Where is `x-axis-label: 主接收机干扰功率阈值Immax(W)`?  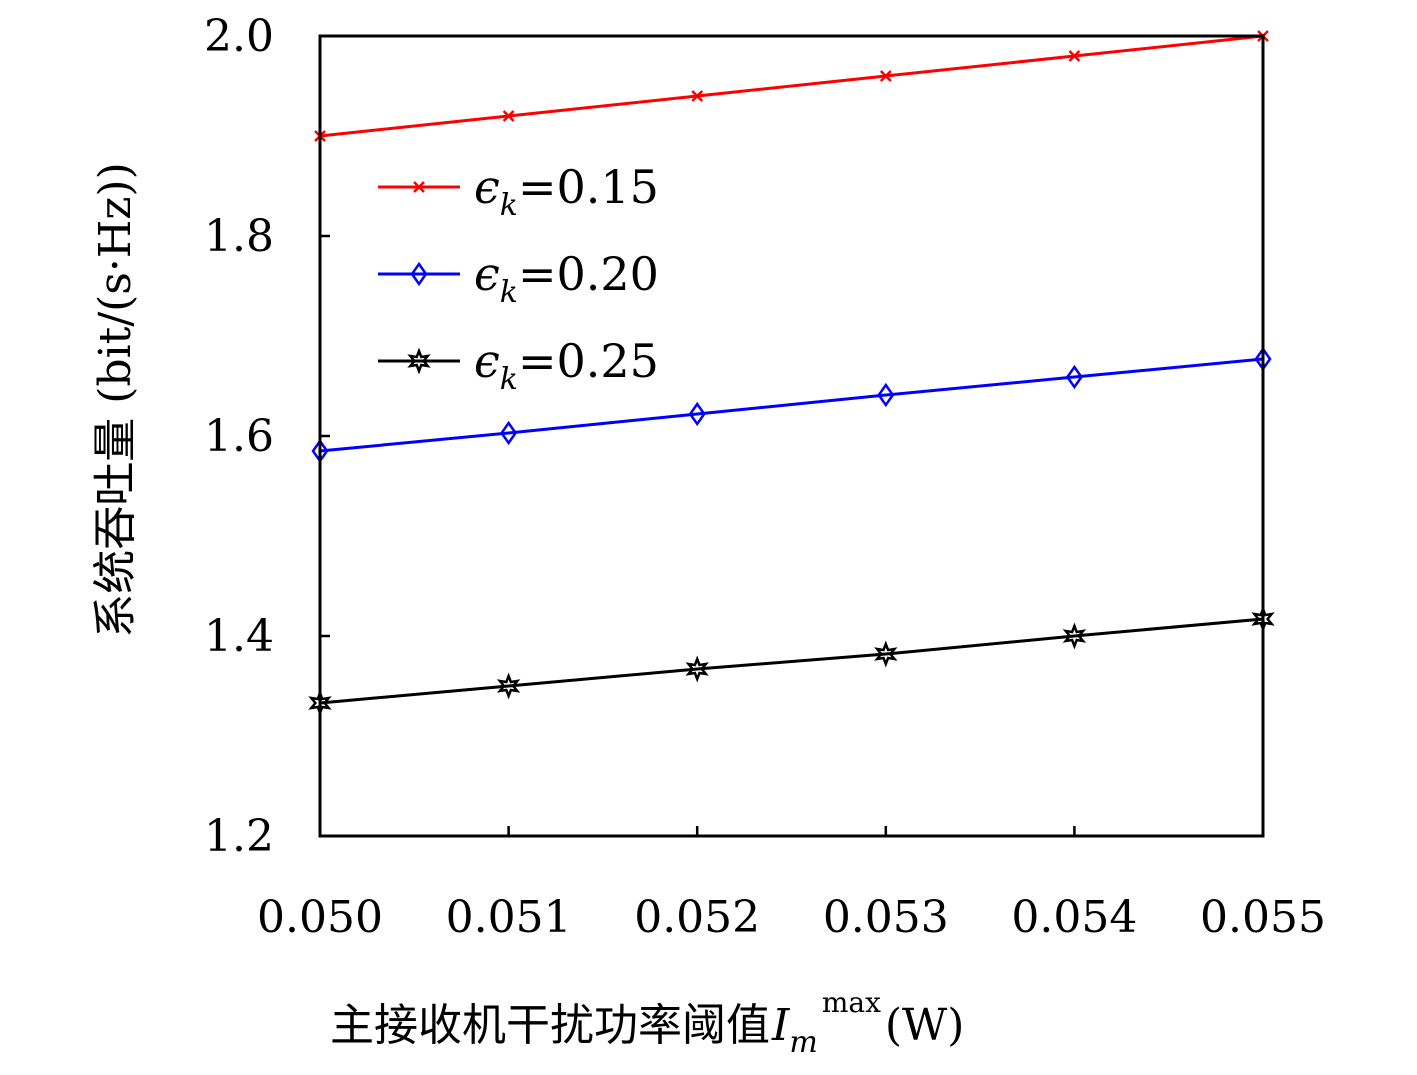
x-axis-label: 主接收机干扰功率阈值Immax(W) is located at coordinates (647, 1023).